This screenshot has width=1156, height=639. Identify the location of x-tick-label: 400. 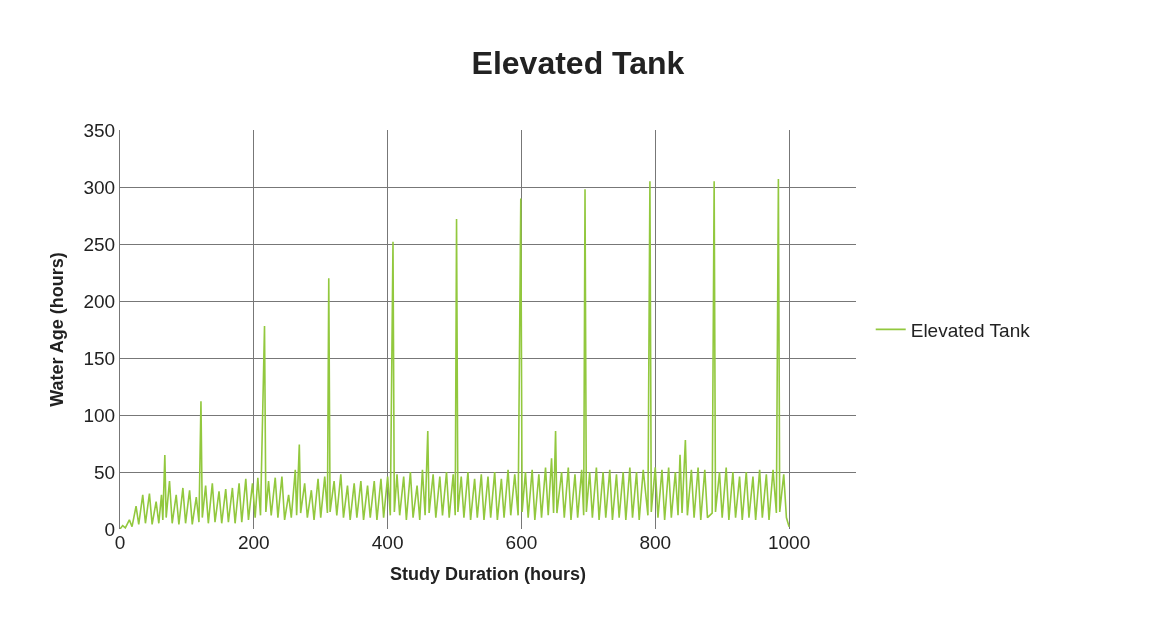
(387, 542).